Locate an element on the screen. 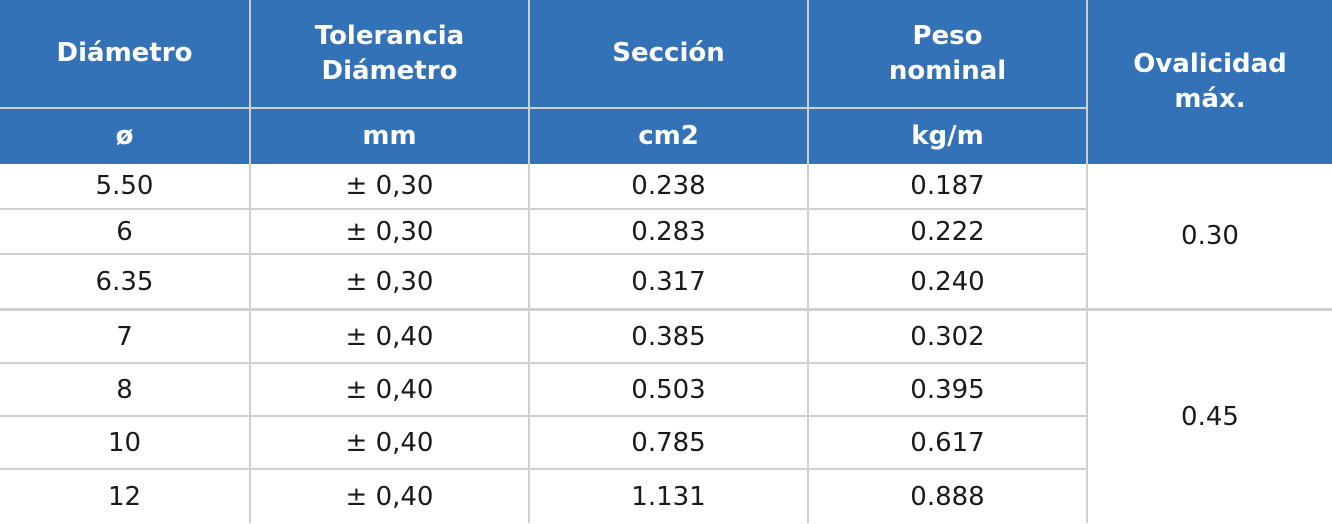 The image size is (1332, 524). cell-diametro: 6 is located at coordinates (125, 232).